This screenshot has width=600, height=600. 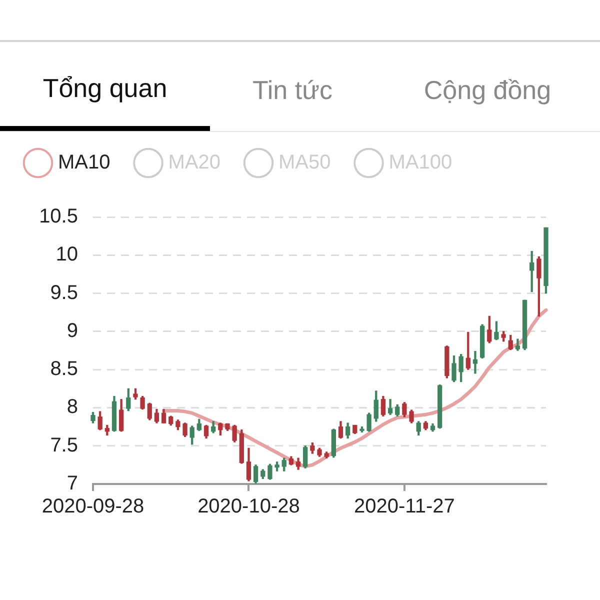 I want to click on text: Tổng quan, so click(x=105, y=86).